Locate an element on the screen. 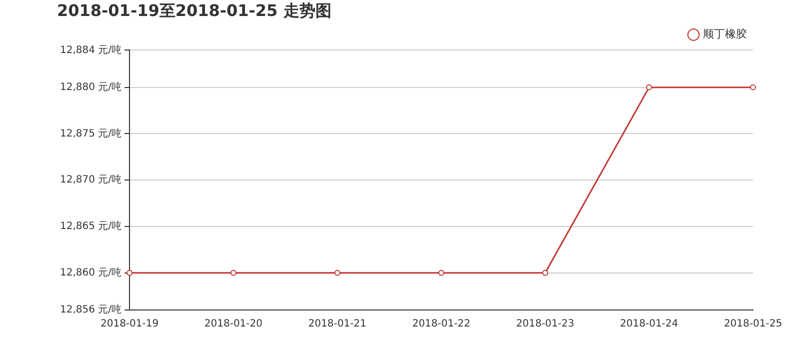 This screenshot has width=798, height=337. y-tick-label: 12,875 元/吨 is located at coordinates (91, 133).